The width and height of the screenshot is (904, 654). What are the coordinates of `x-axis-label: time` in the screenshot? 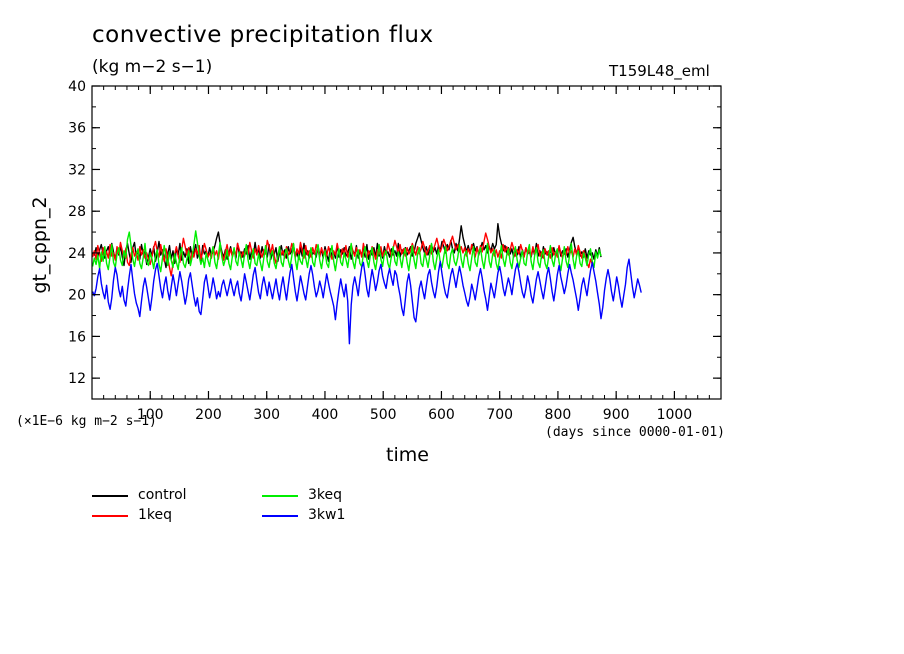 It's located at (407, 455).